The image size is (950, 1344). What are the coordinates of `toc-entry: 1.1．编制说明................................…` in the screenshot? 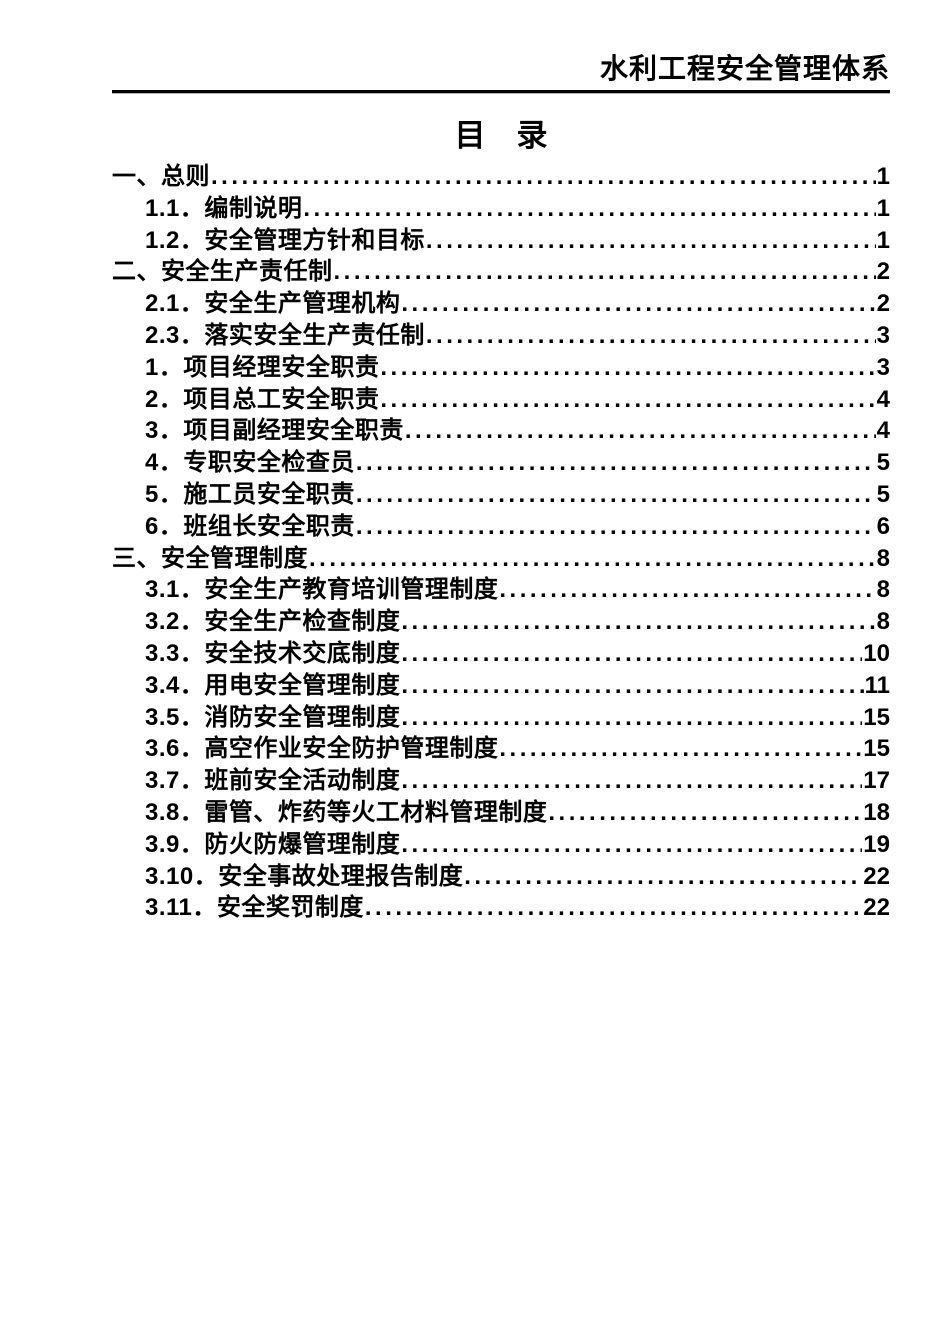 It's located at (501, 205).